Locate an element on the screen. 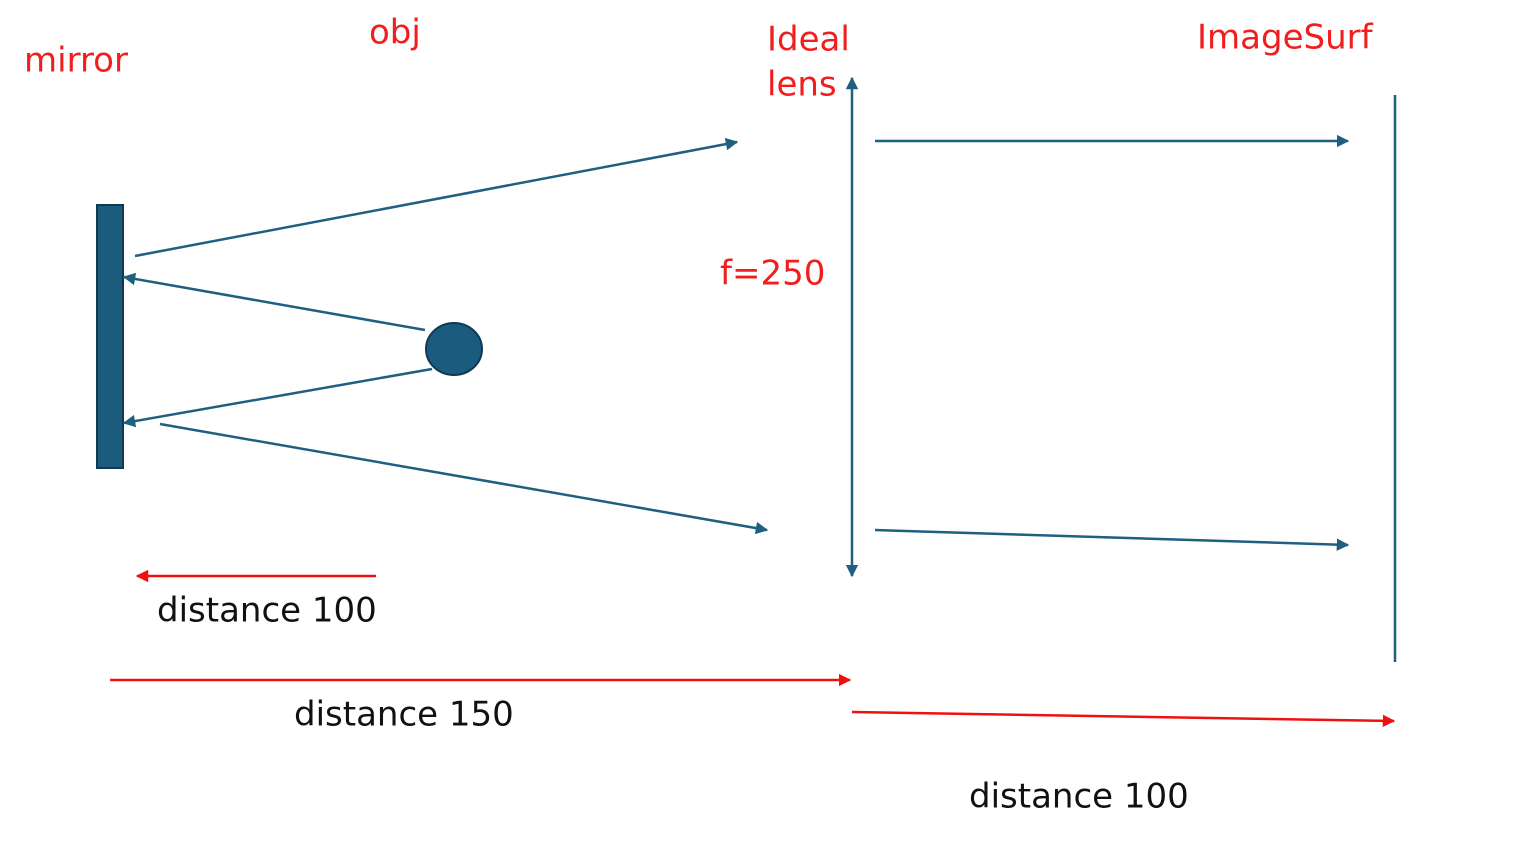 The image size is (1520, 847). lens-label: lens is located at coordinates (802, 85).